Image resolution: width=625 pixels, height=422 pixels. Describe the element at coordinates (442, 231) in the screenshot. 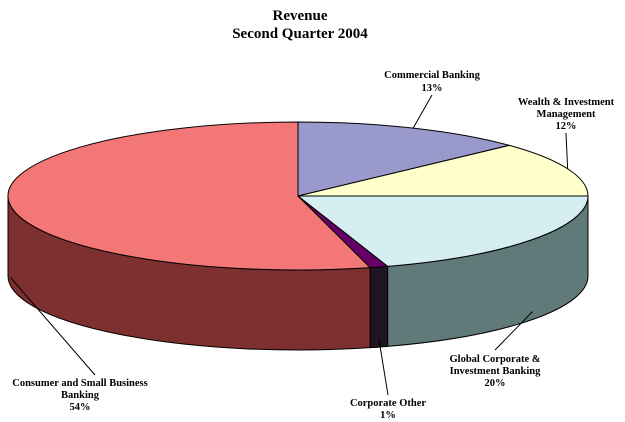

I see `slice-global-corporate-and-investment-banking` at that location.